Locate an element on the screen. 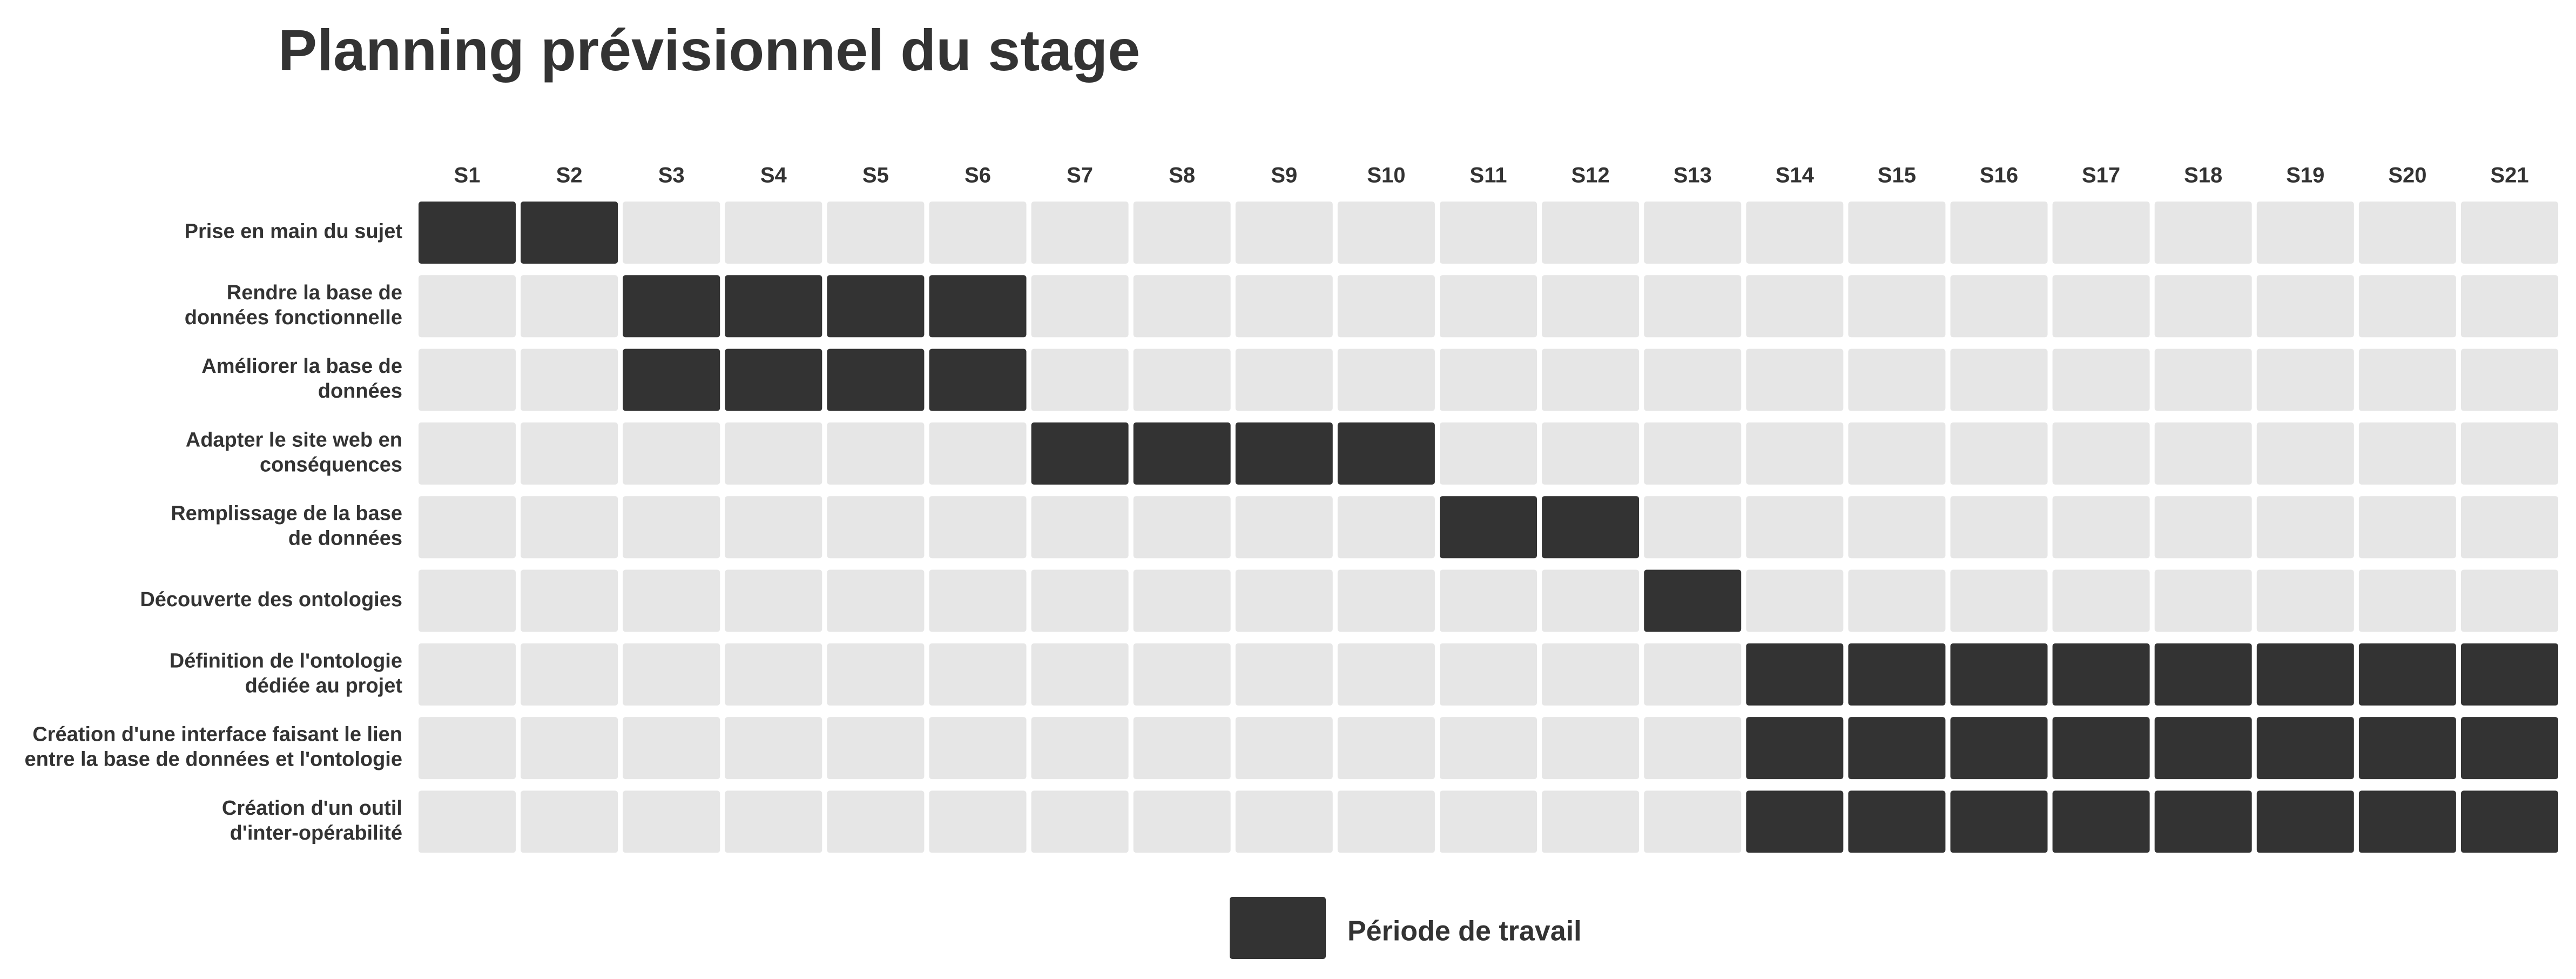 This screenshot has height=979, width=2576. task-label: Améliorer la base de is located at coordinates (301, 367).